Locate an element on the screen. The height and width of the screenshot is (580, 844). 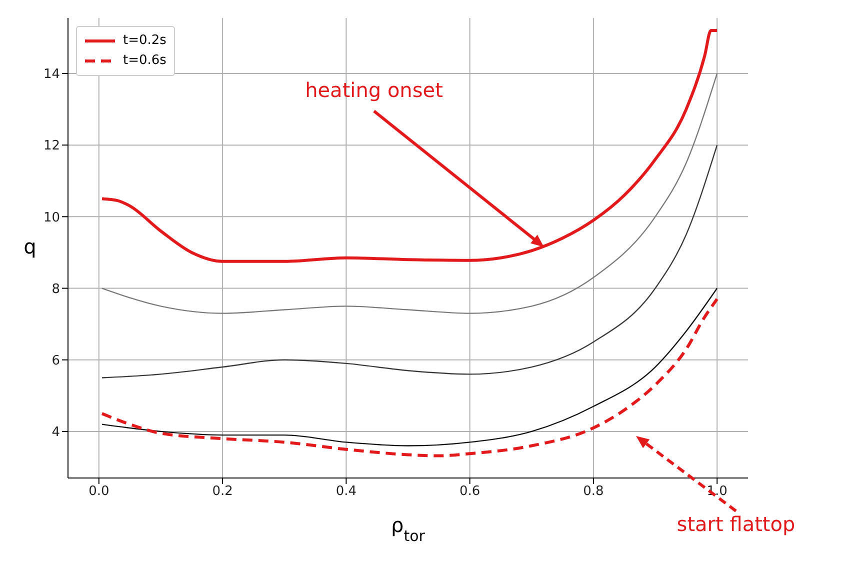
y-tick-label: 12 is located at coordinates (51, 146).